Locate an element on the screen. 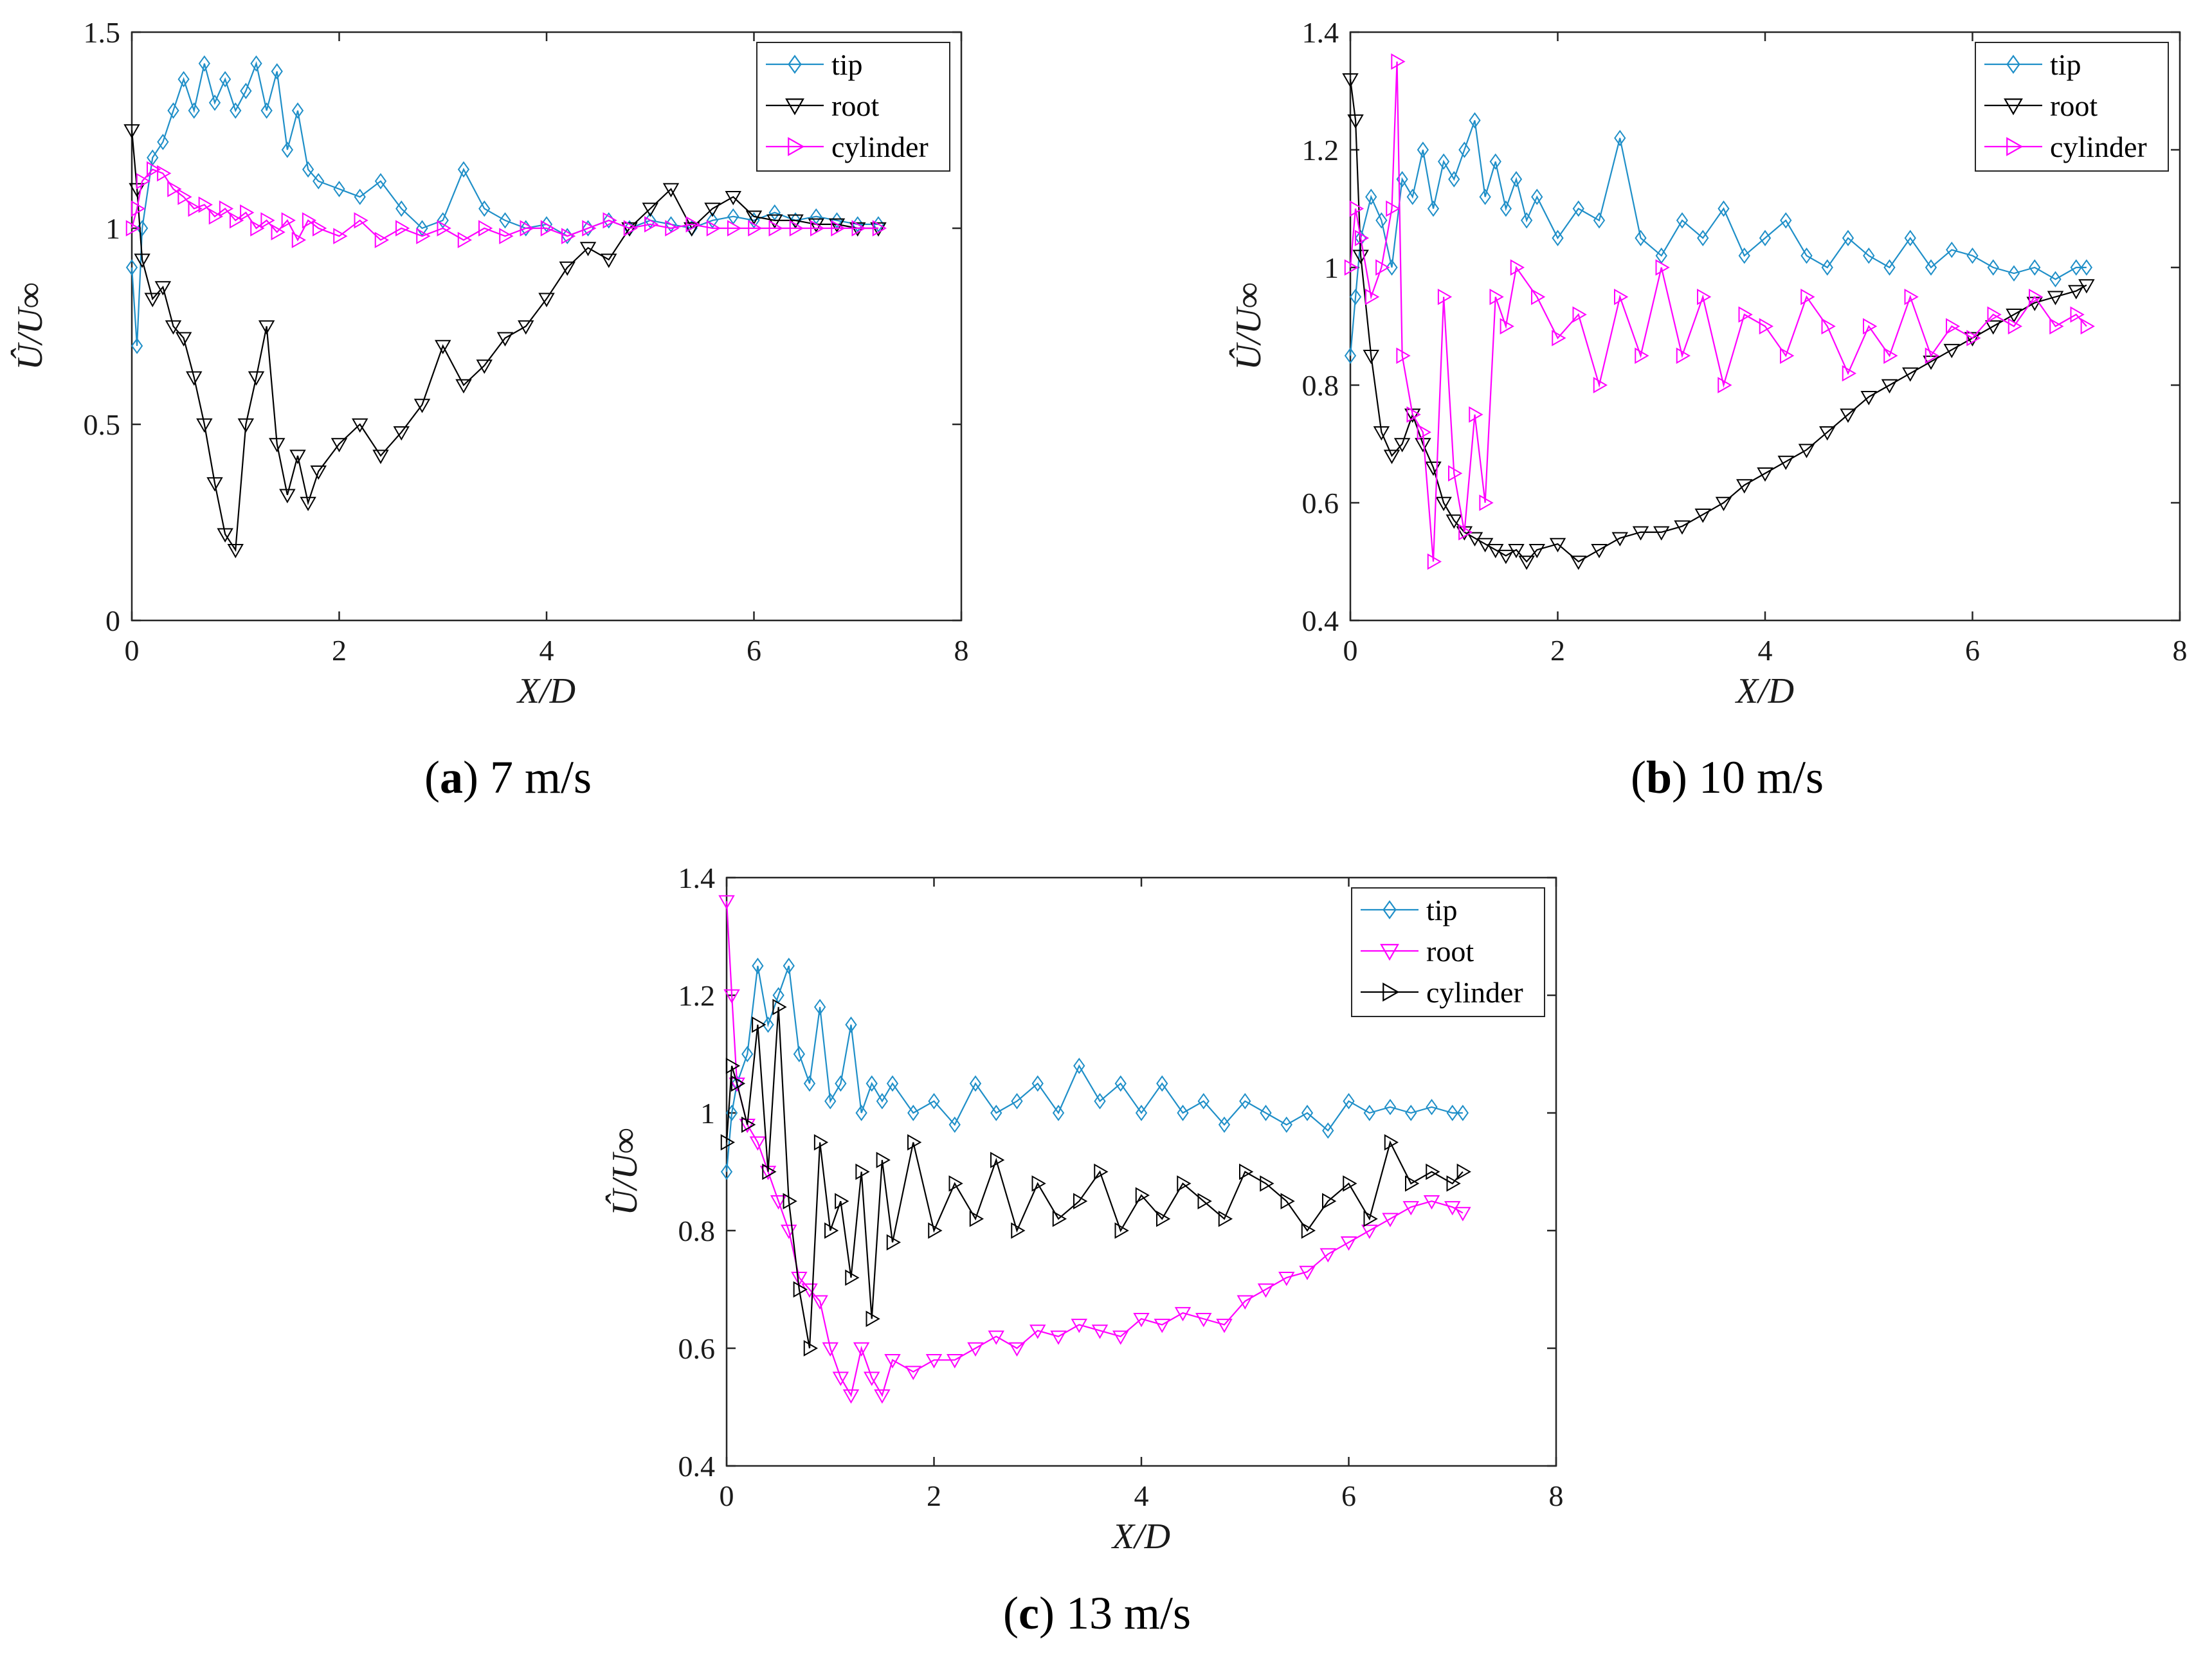 The image size is (2212, 1653). y-tick-label: 1.5 is located at coordinates (102, 32).